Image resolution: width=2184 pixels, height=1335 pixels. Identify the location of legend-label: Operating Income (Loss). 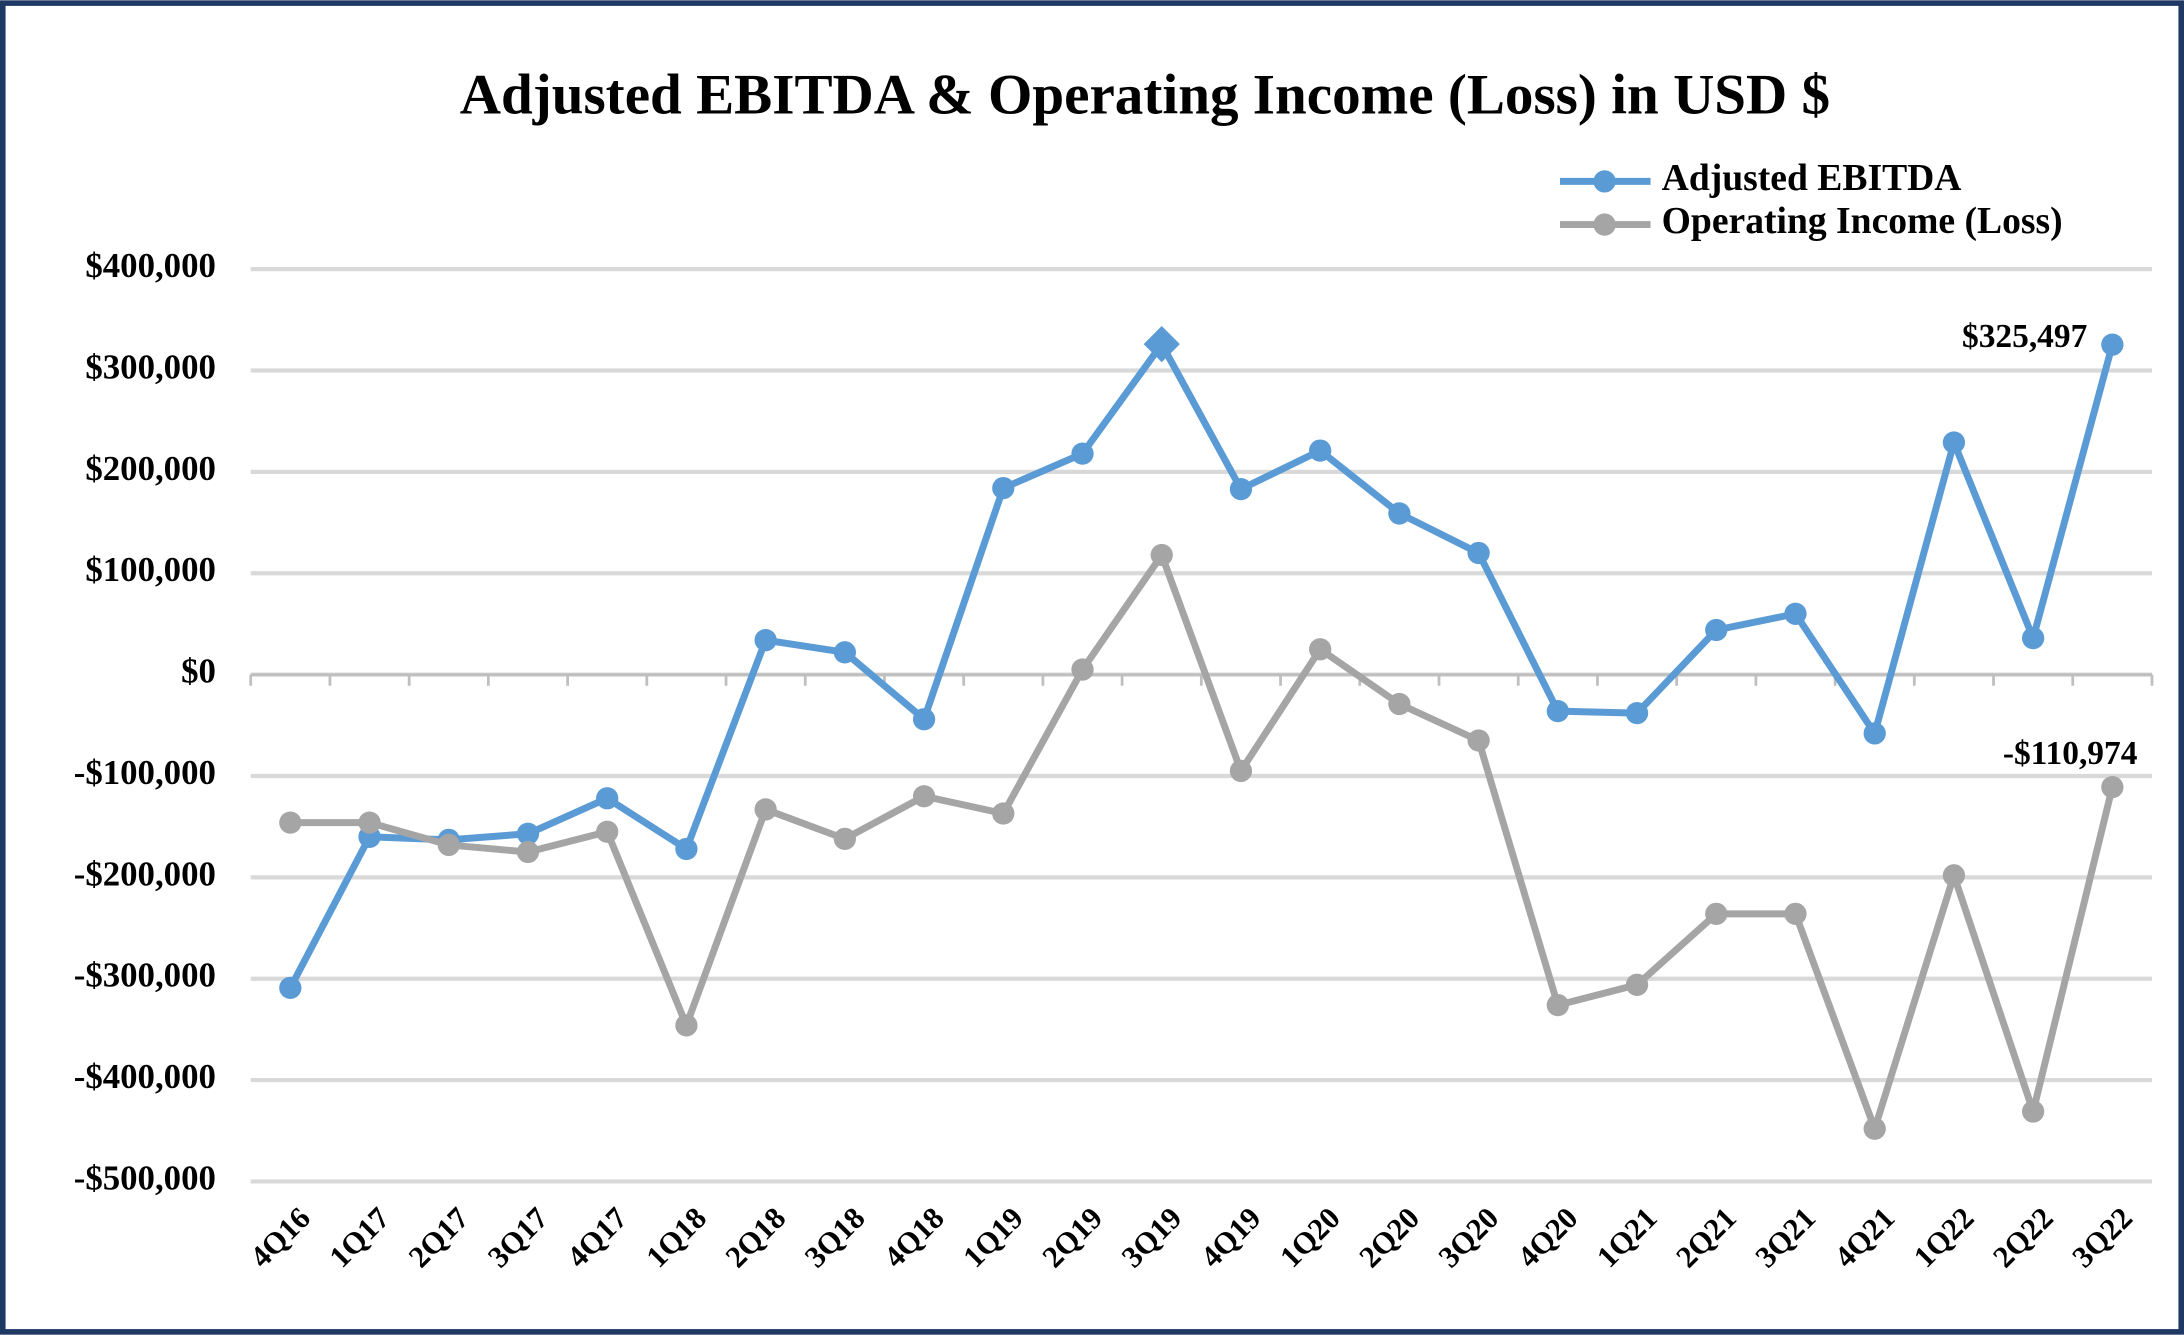
(1862, 221).